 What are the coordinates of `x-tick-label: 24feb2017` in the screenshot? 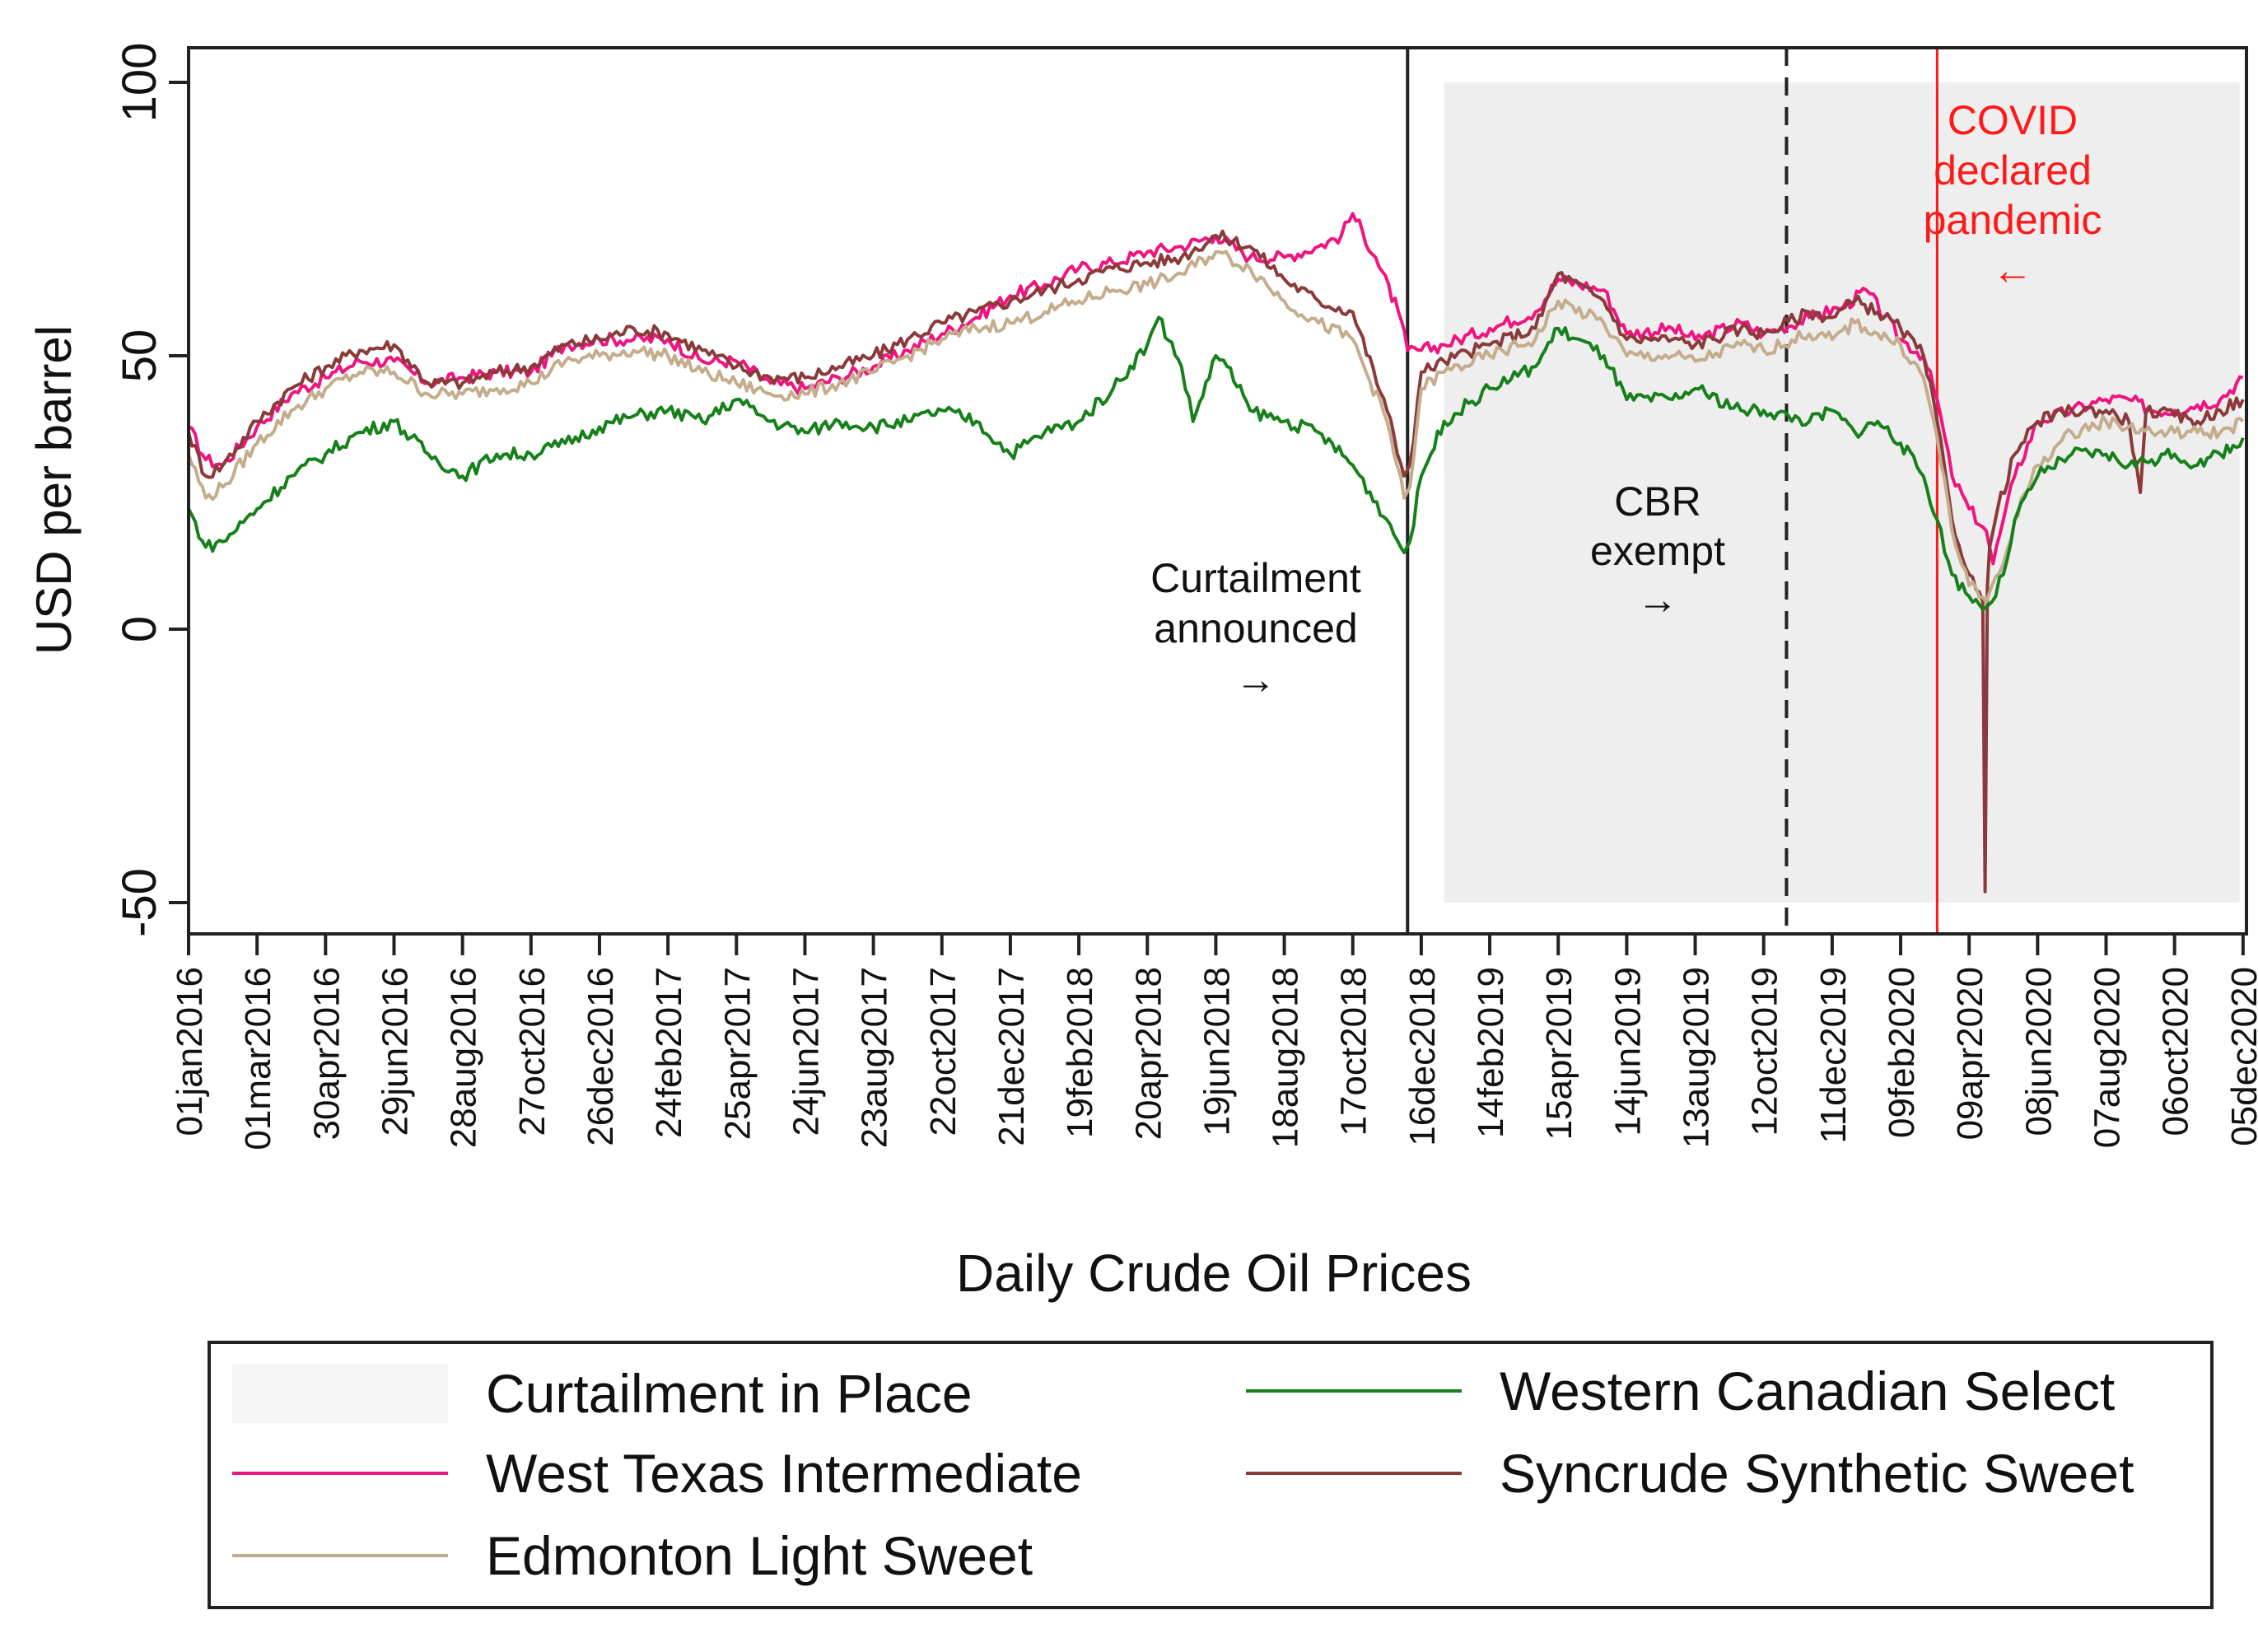 It's located at (669, 1052).